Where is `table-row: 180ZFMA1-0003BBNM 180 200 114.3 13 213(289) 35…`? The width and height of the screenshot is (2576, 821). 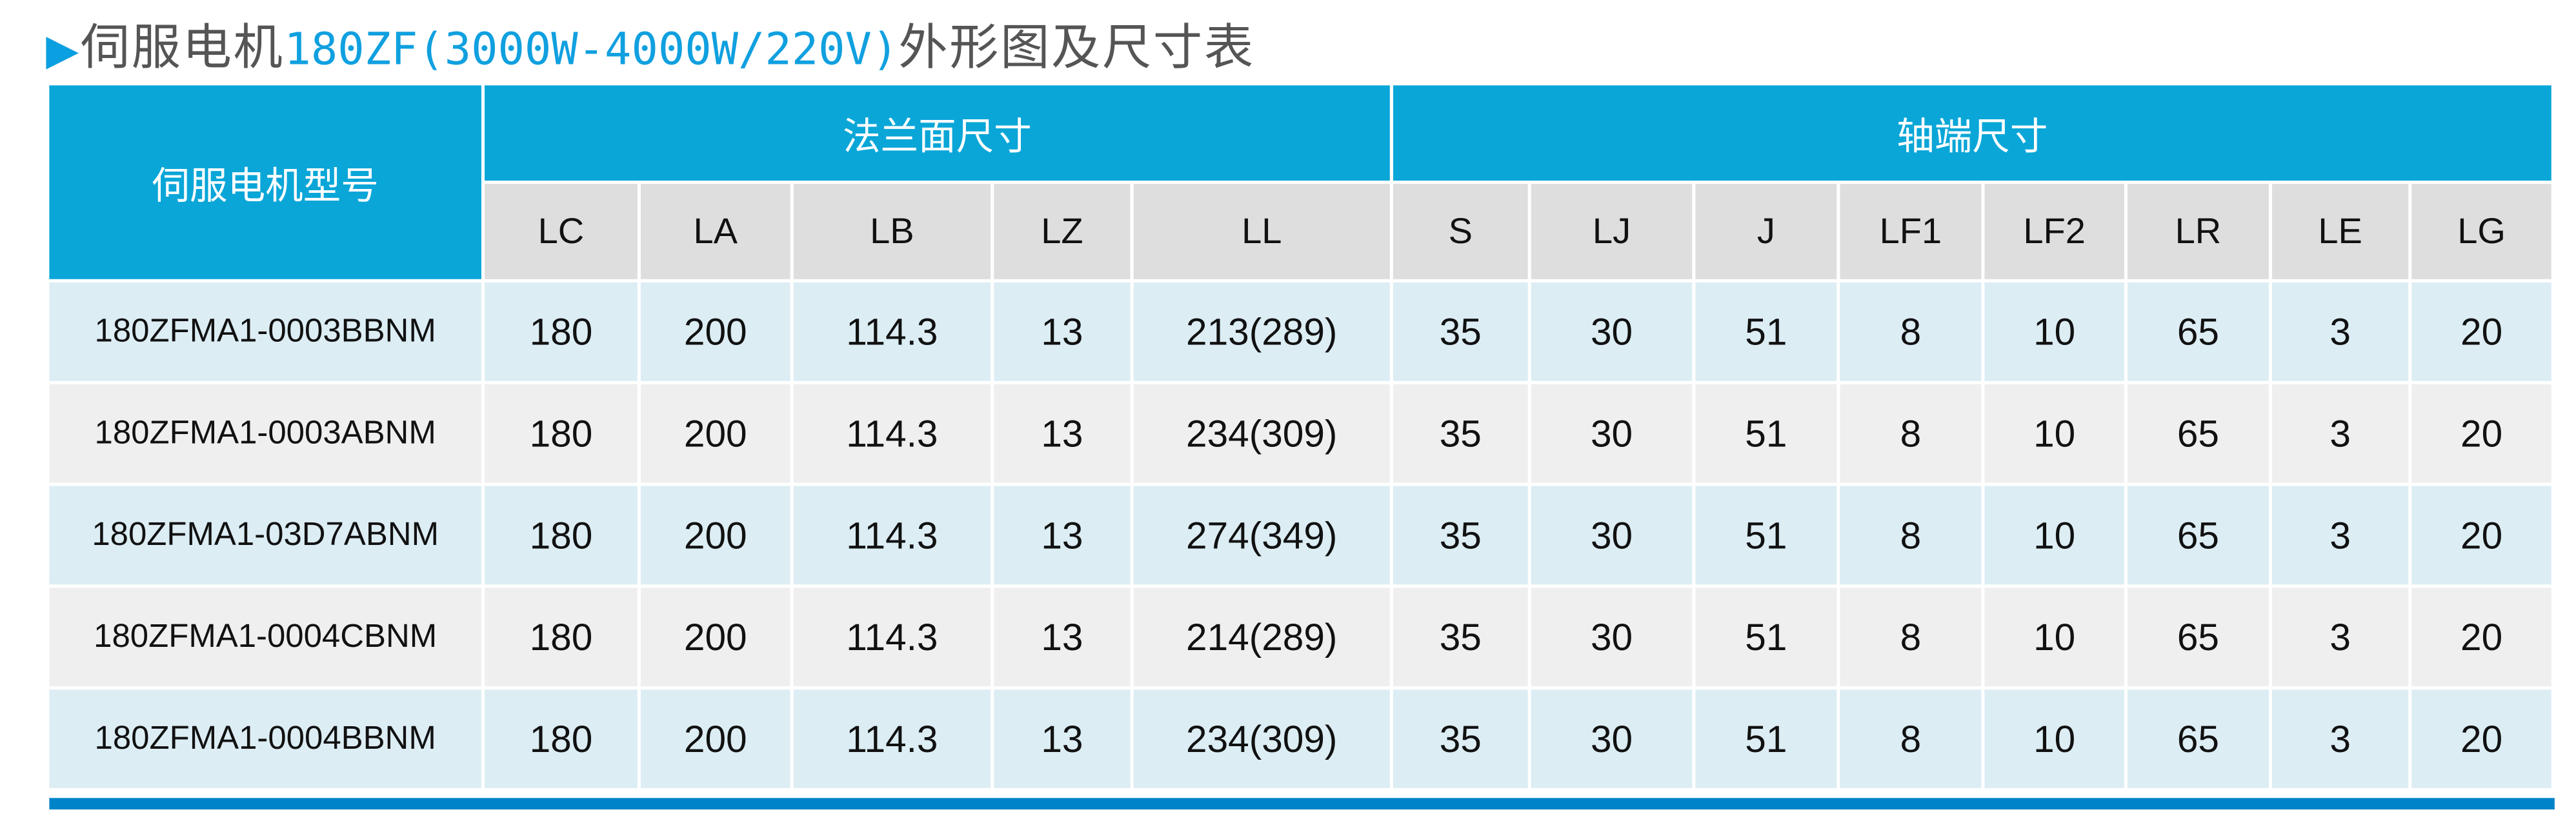
table-row: 180ZFMA1-0003BBNM 180 200 114.3 13 213(289) 35… is located at coordinates (1300, 331).